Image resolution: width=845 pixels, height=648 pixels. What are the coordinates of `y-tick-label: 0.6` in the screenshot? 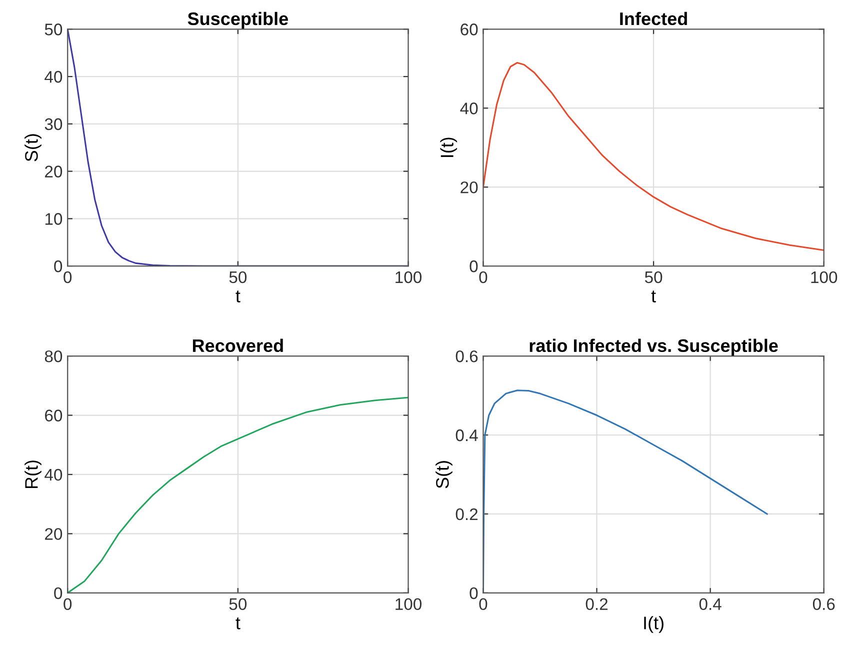 It's located at (467, 356).